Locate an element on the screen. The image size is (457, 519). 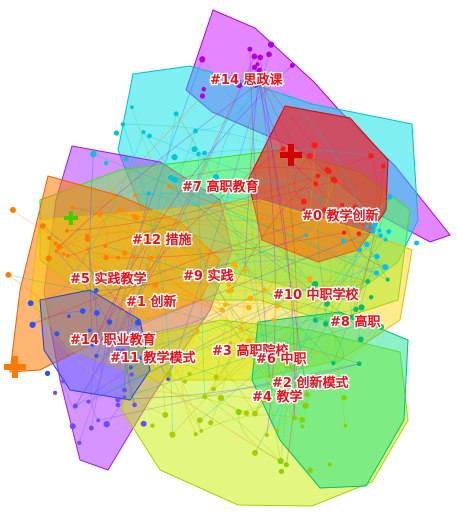
cluster-label-5: #5 实践教学 is located at coordinates (108, 279).